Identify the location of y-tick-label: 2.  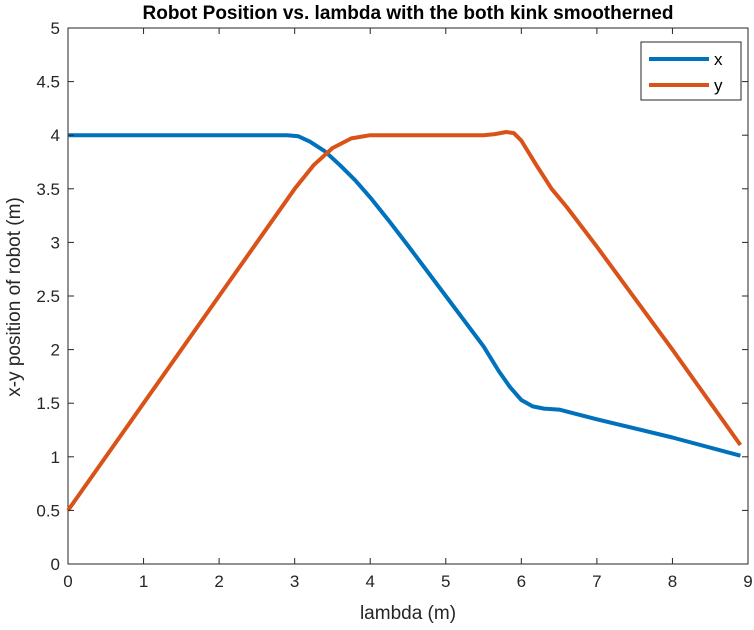
(55, 350).